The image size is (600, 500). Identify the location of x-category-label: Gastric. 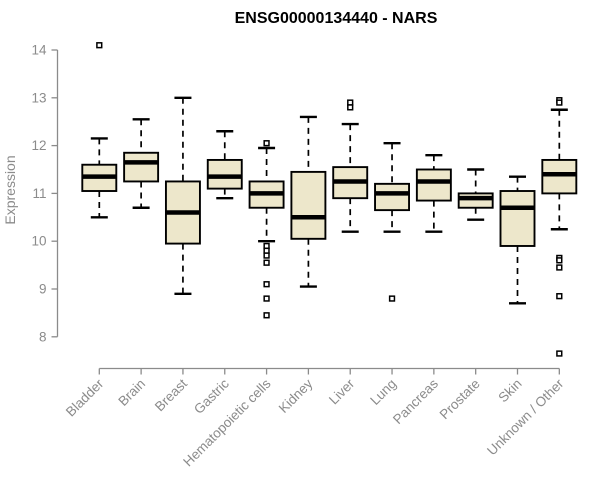
(211, 396).